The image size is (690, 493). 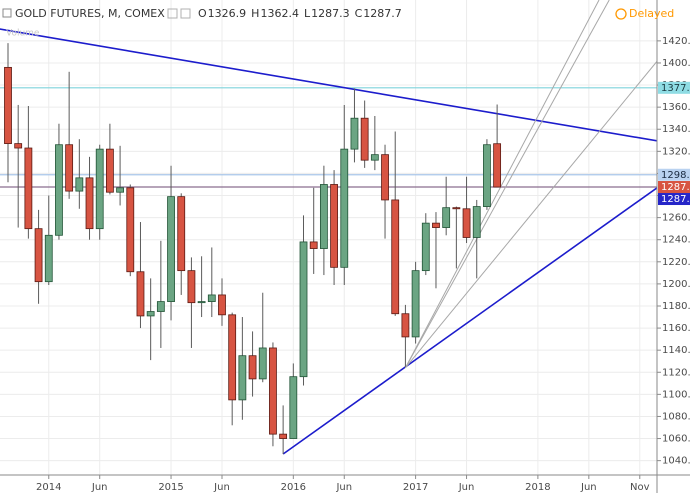 I want to click on ohlc-value: 1287.7, so click(x=382, y=13).